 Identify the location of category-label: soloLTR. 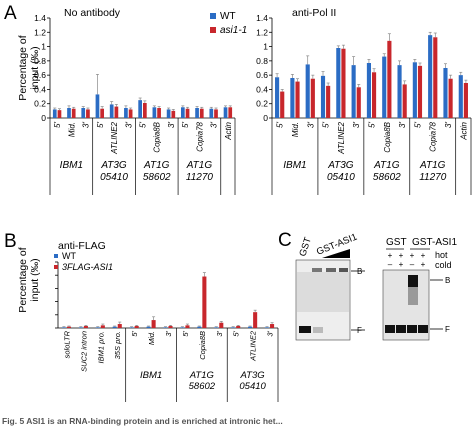
(66, 344).